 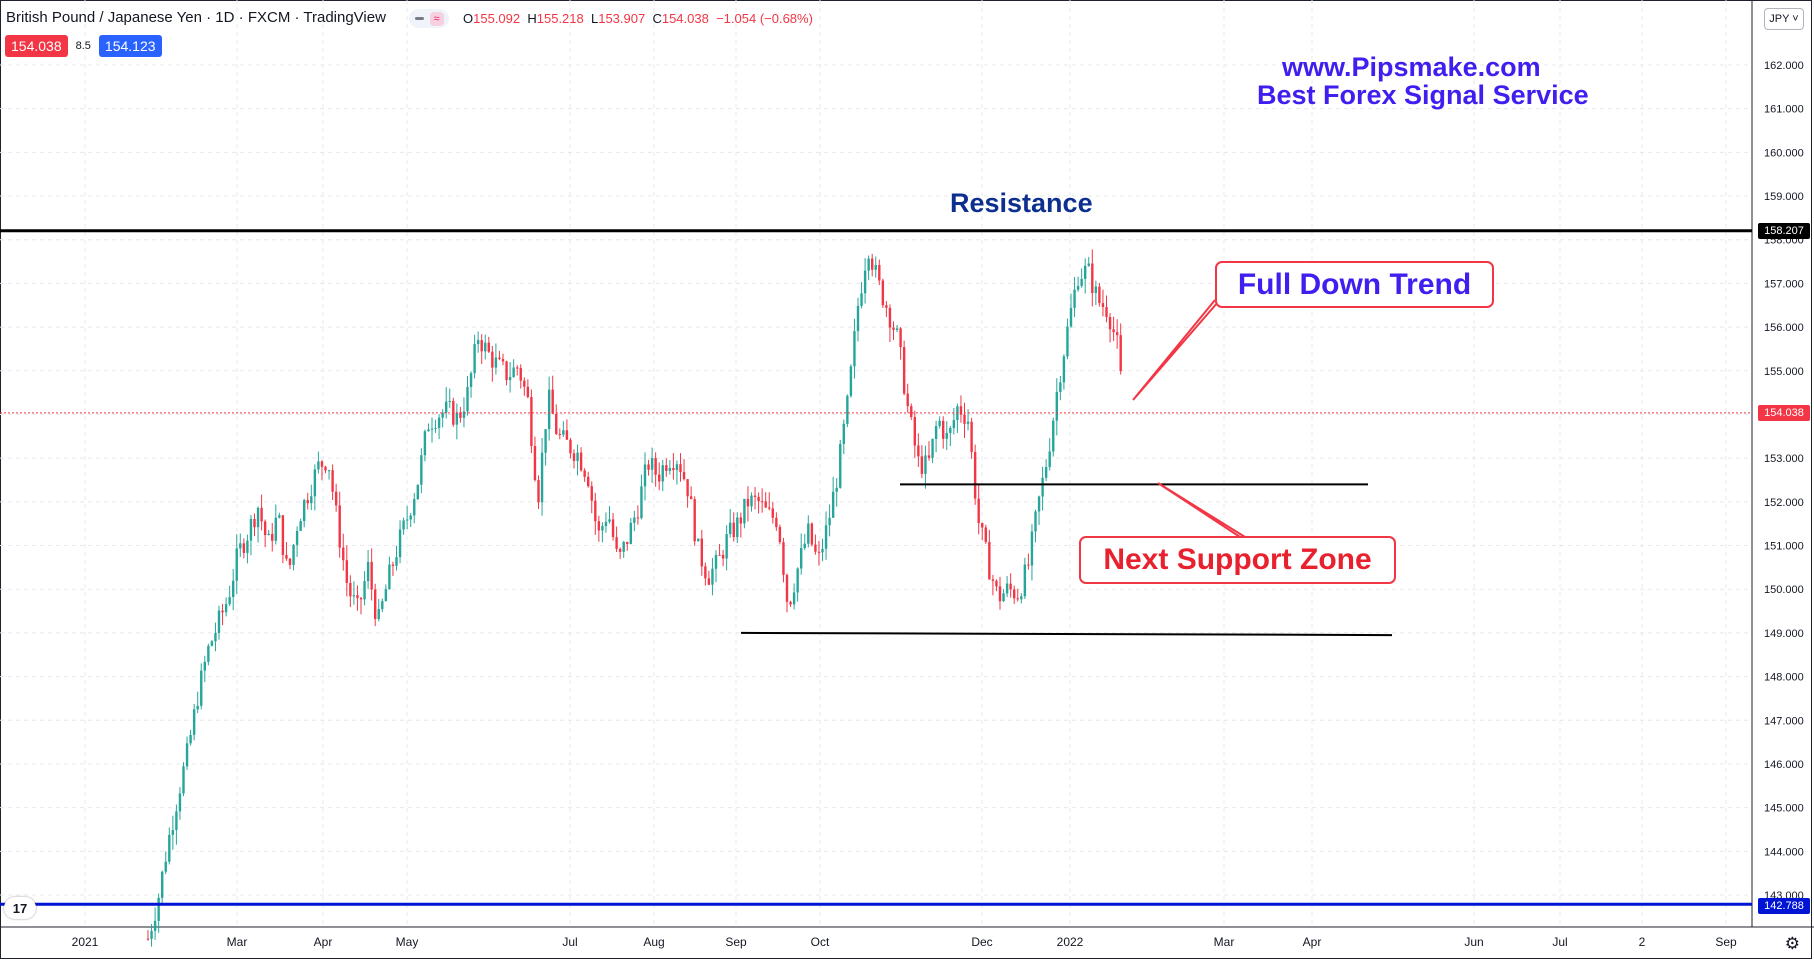 I want to click on time-tick-label: Apr, so click(x=1312, y=942).